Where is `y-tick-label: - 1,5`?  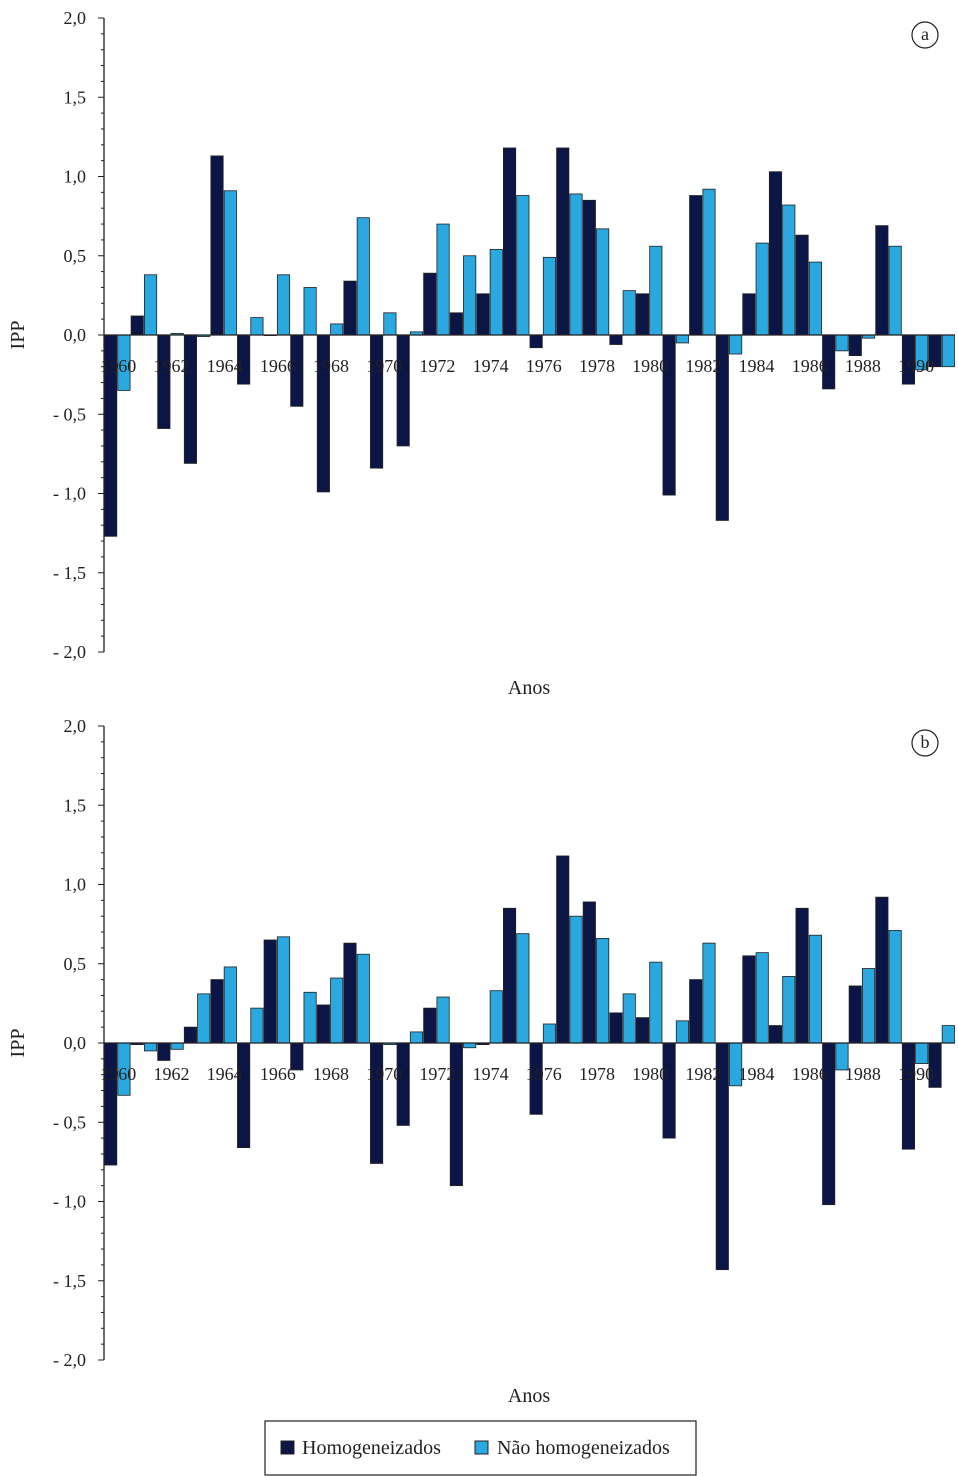 y-tick-label: - 1,5 is located at coordinates (69, 1281).